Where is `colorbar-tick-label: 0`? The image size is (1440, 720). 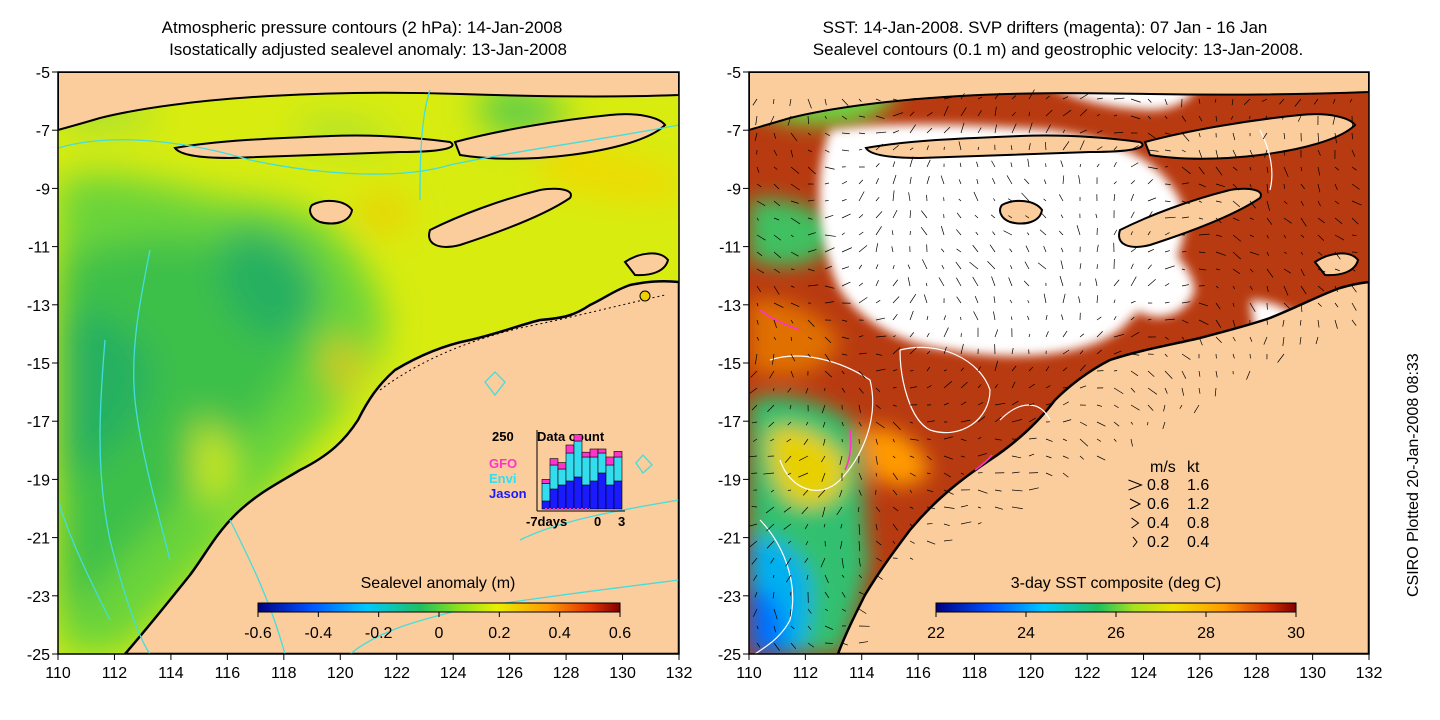 colorbar-tick-label: 0 is located at coordinates (439, 633).